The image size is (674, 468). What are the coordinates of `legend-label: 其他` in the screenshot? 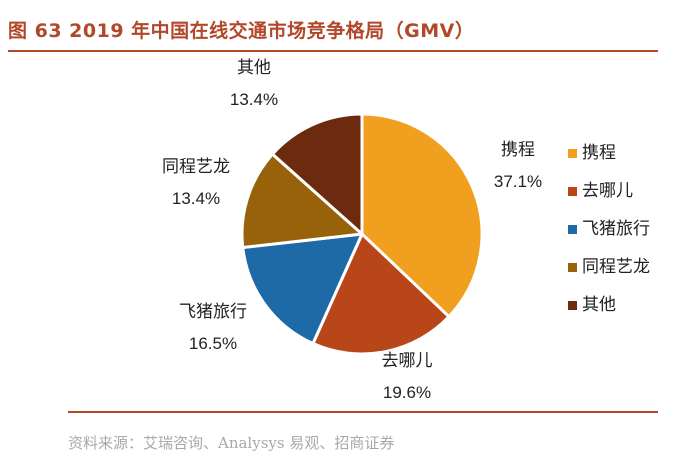 It's located at (599, 305).